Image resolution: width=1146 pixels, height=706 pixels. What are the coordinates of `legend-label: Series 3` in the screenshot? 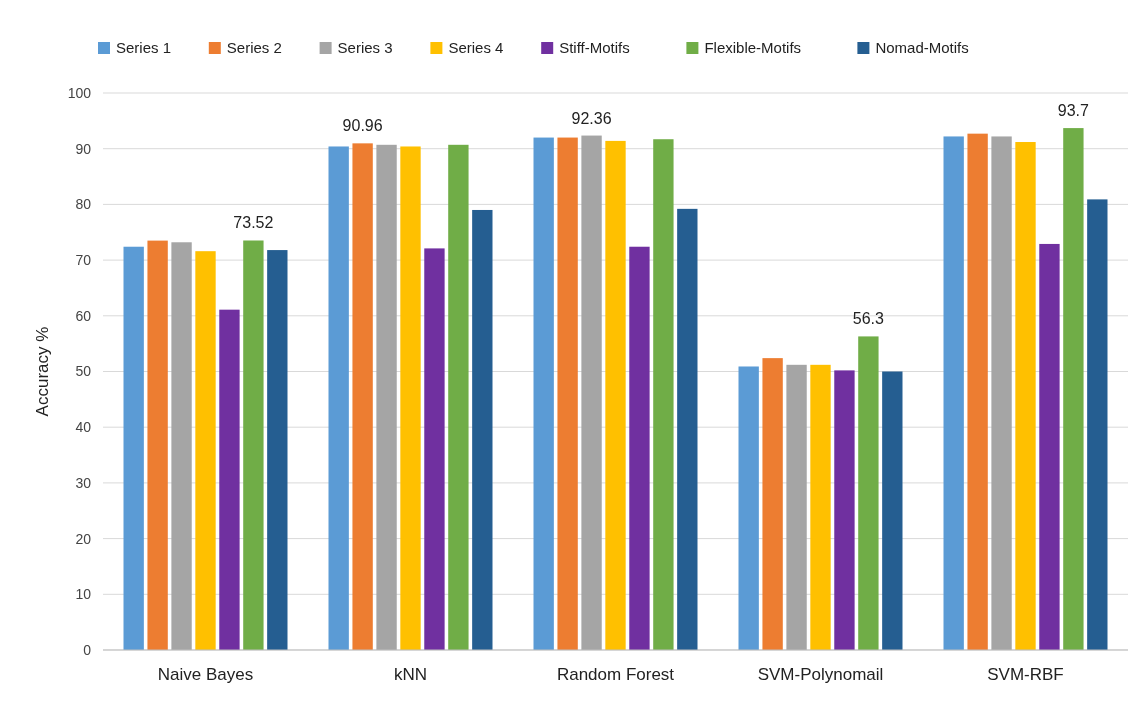 It's located at (365, 47).